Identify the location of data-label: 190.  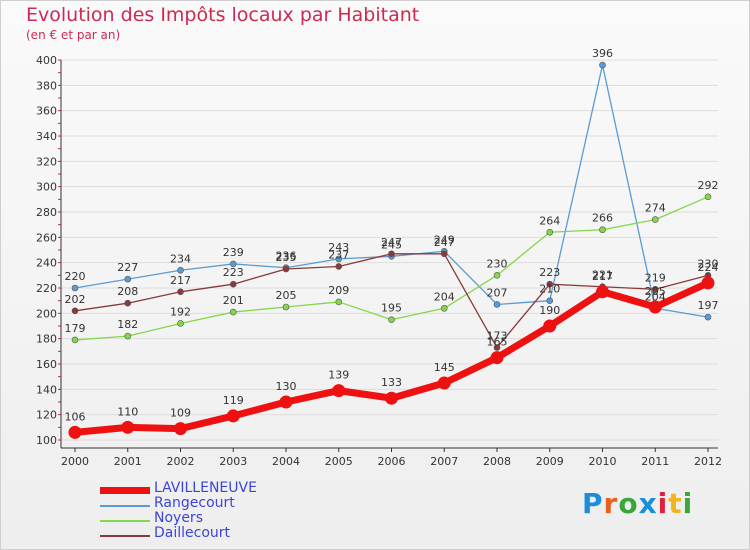
(549, 310).